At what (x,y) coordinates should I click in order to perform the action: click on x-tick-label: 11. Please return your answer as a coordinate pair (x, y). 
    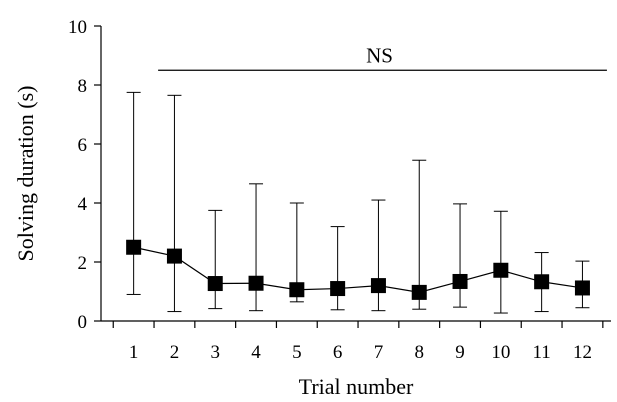
    Looking at the image, I should click on (541, 352).